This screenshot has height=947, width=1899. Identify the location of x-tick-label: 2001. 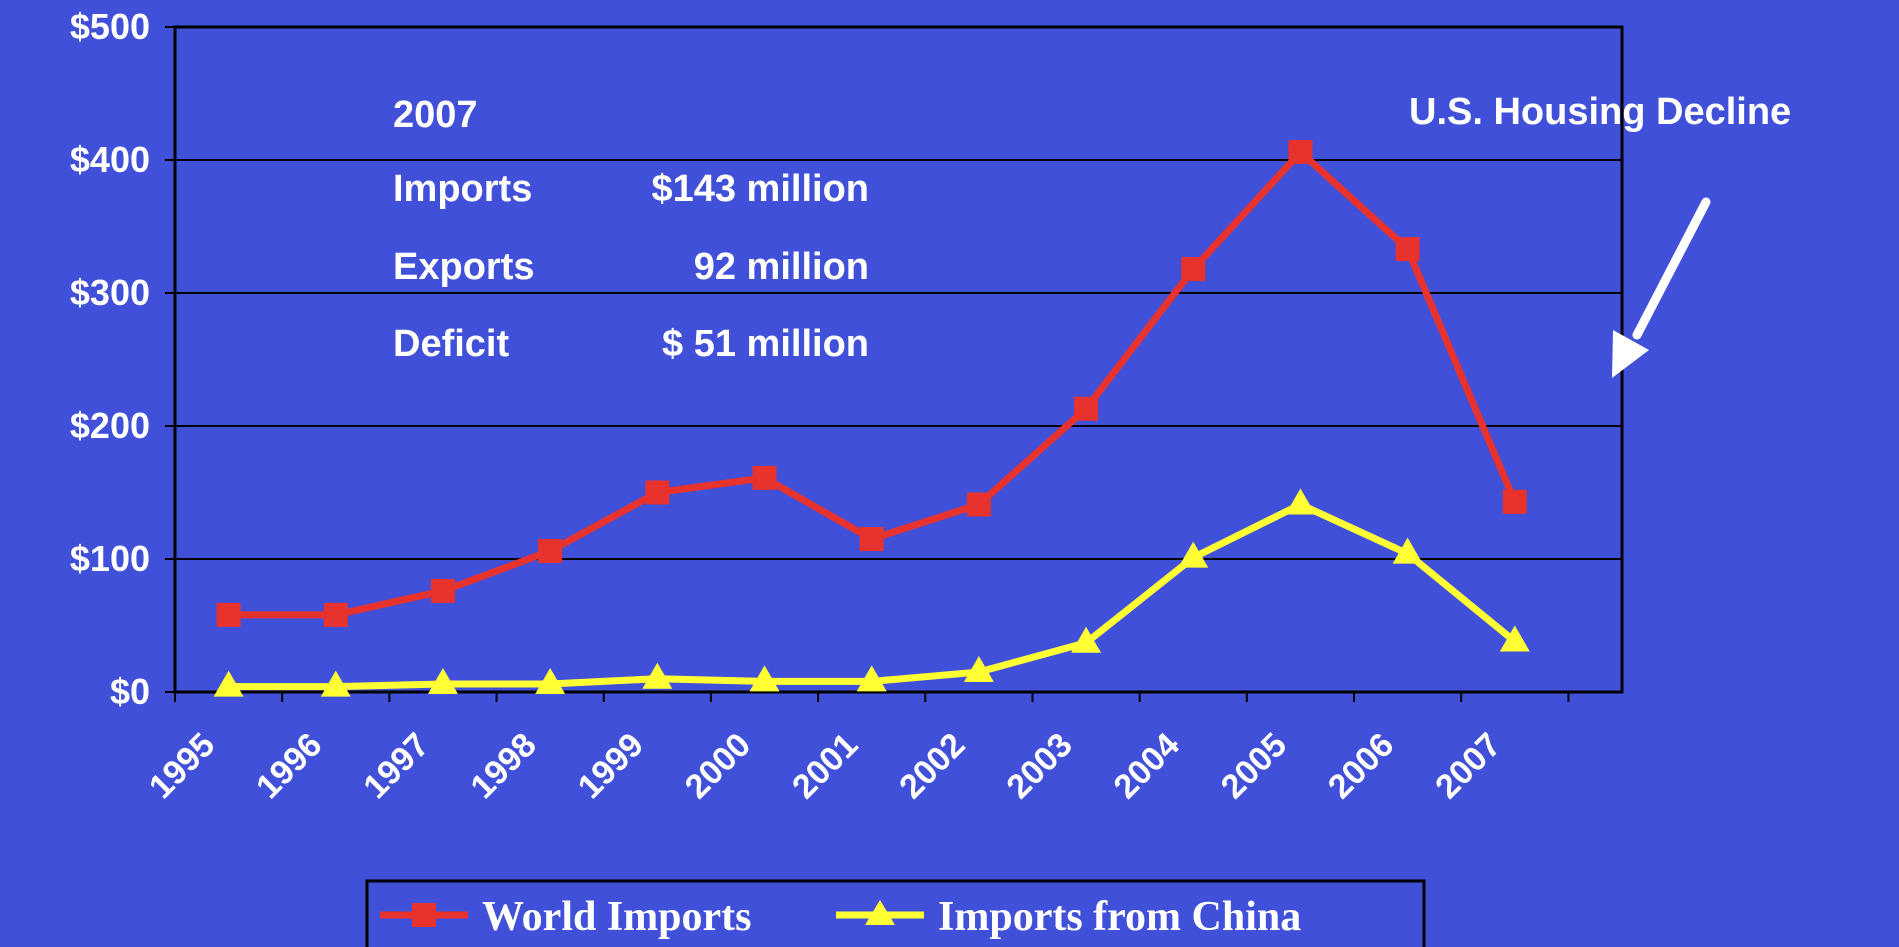
(825, 766).